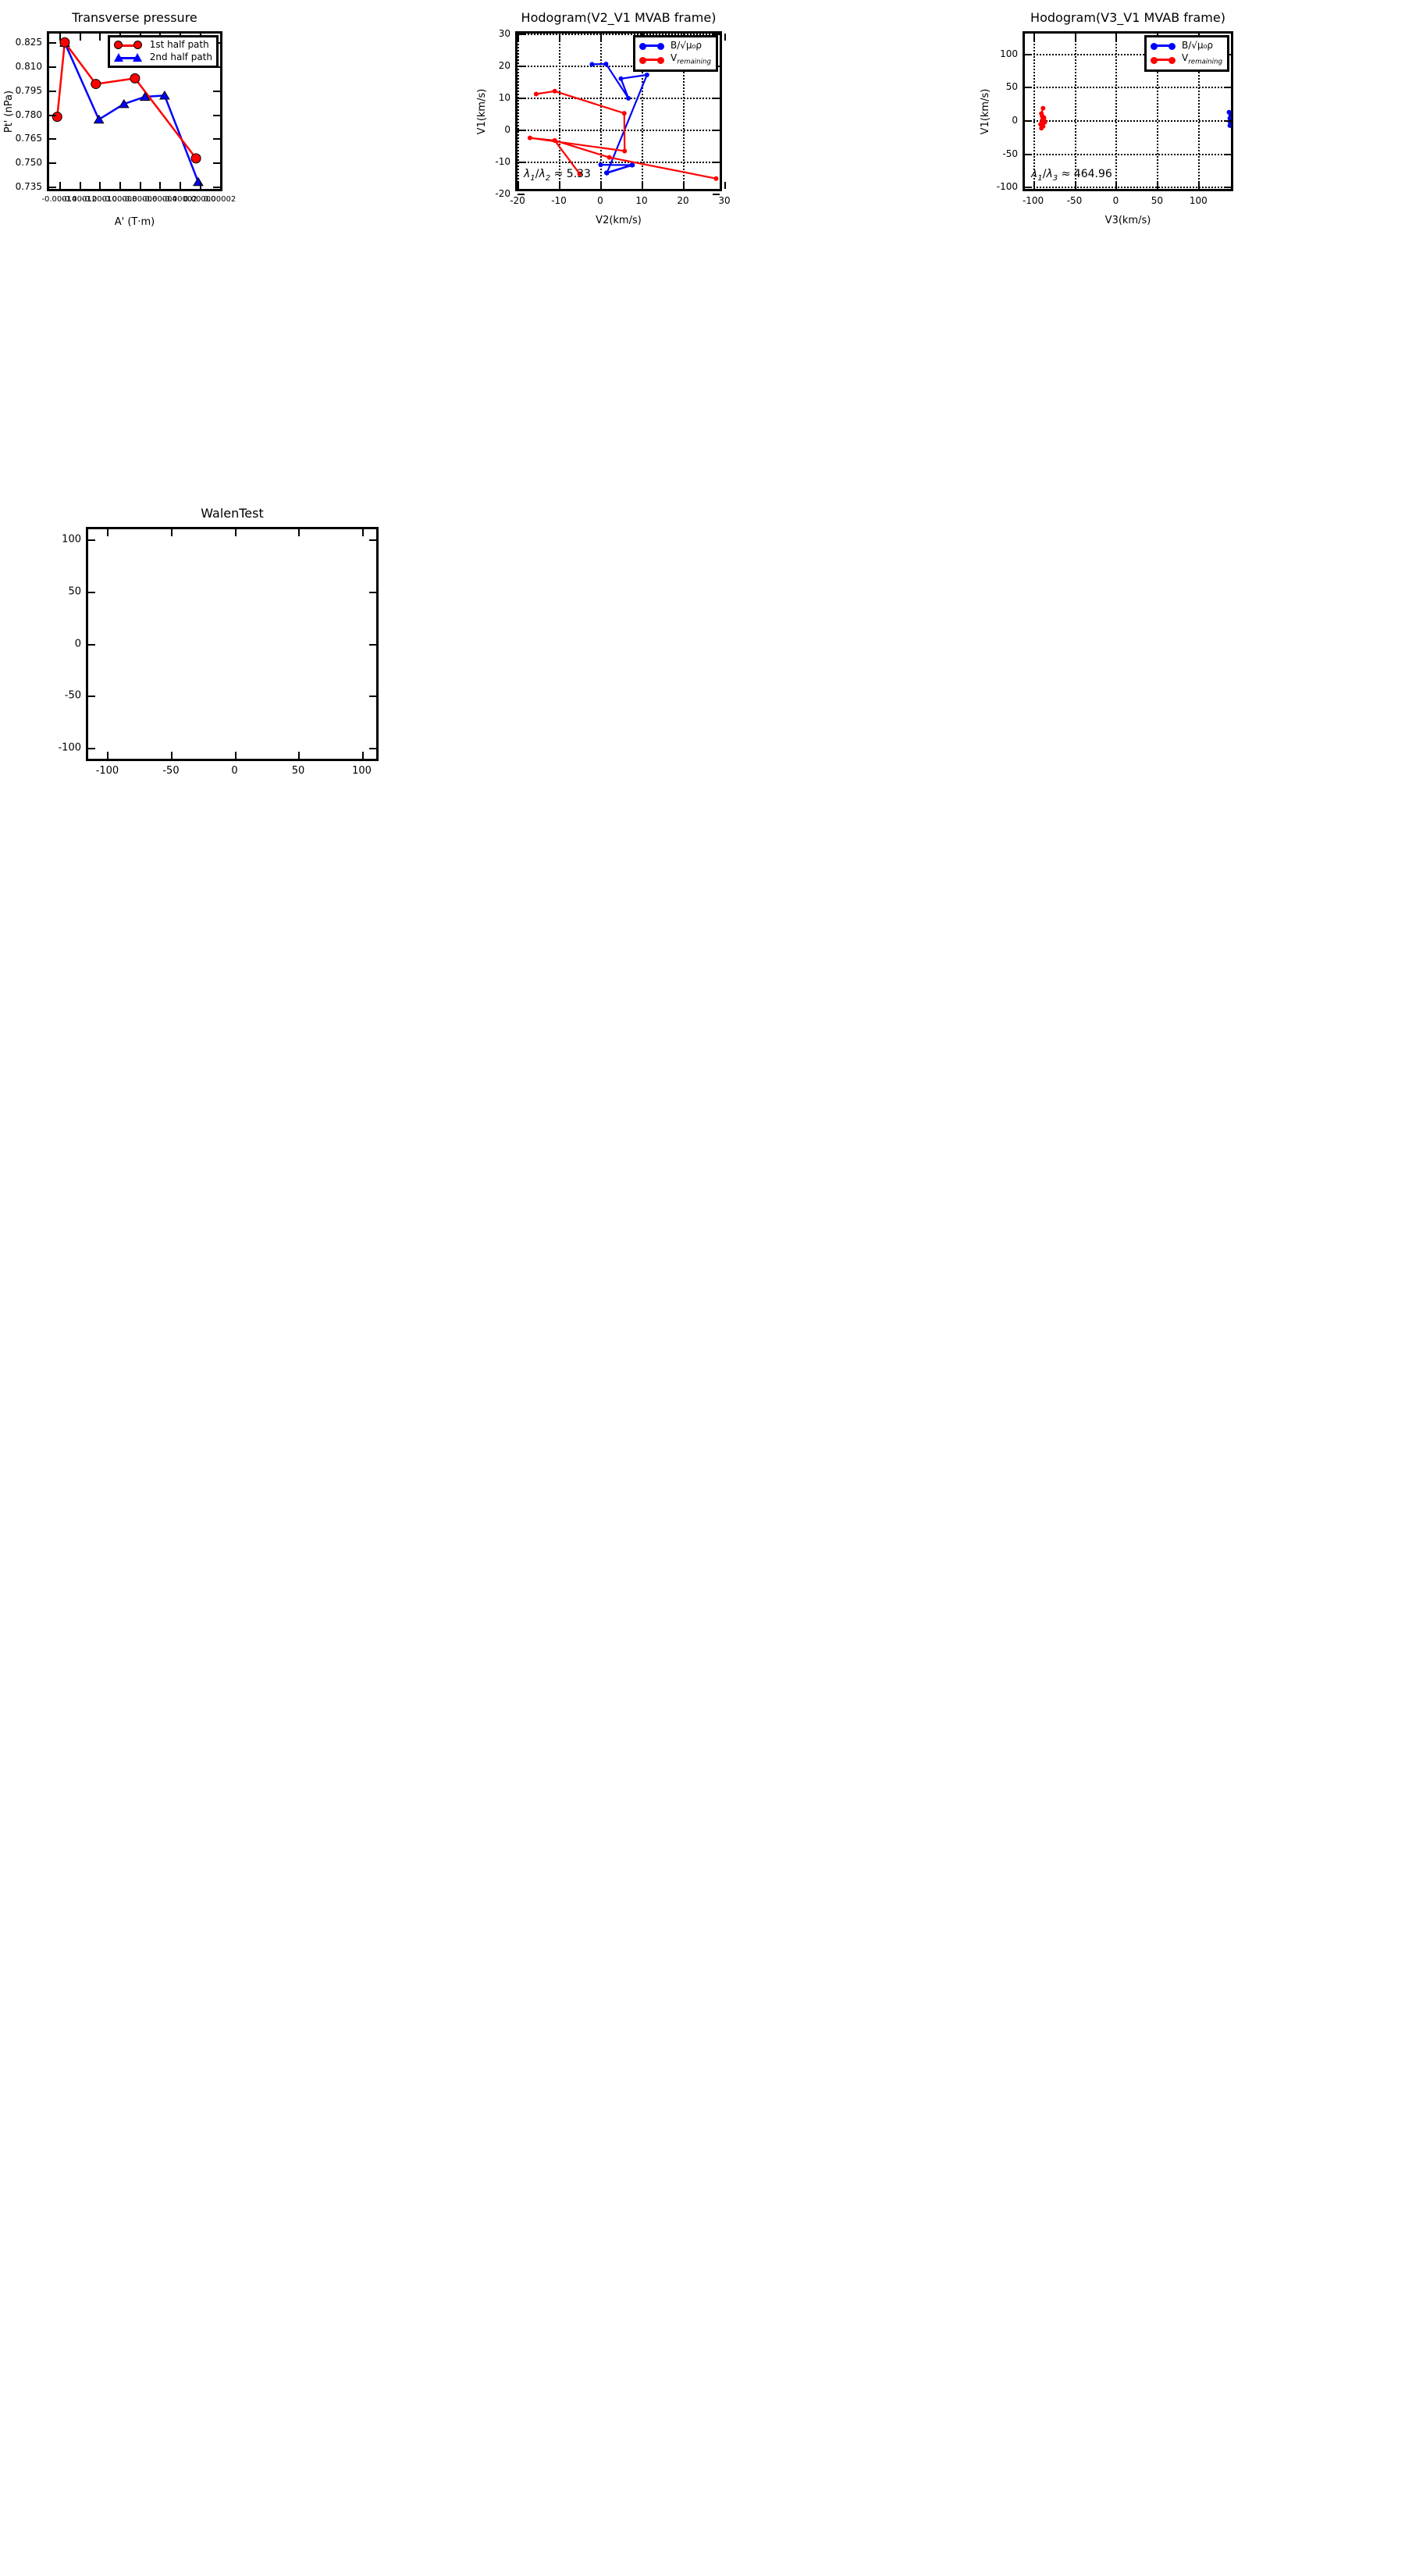 Image resolution: width=1405 pixels, height=2576 pixels. What do you see at coordinates (28, 42) in the screenshot?
I see `transverse-pressure-ytick-label: 0.825` at bounding box center [28, 42].